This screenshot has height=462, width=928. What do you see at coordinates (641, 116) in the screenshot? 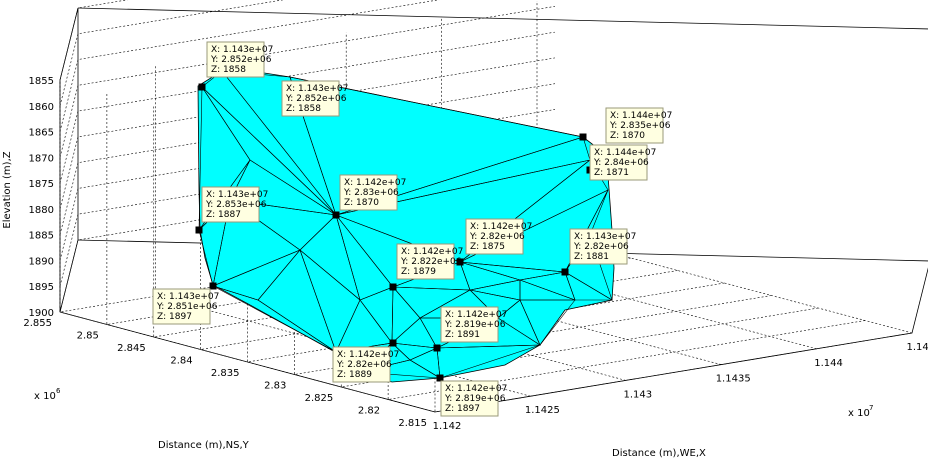
I see `datatip-x-text: X: 1.144e+07` at bounding box center [641, 116].